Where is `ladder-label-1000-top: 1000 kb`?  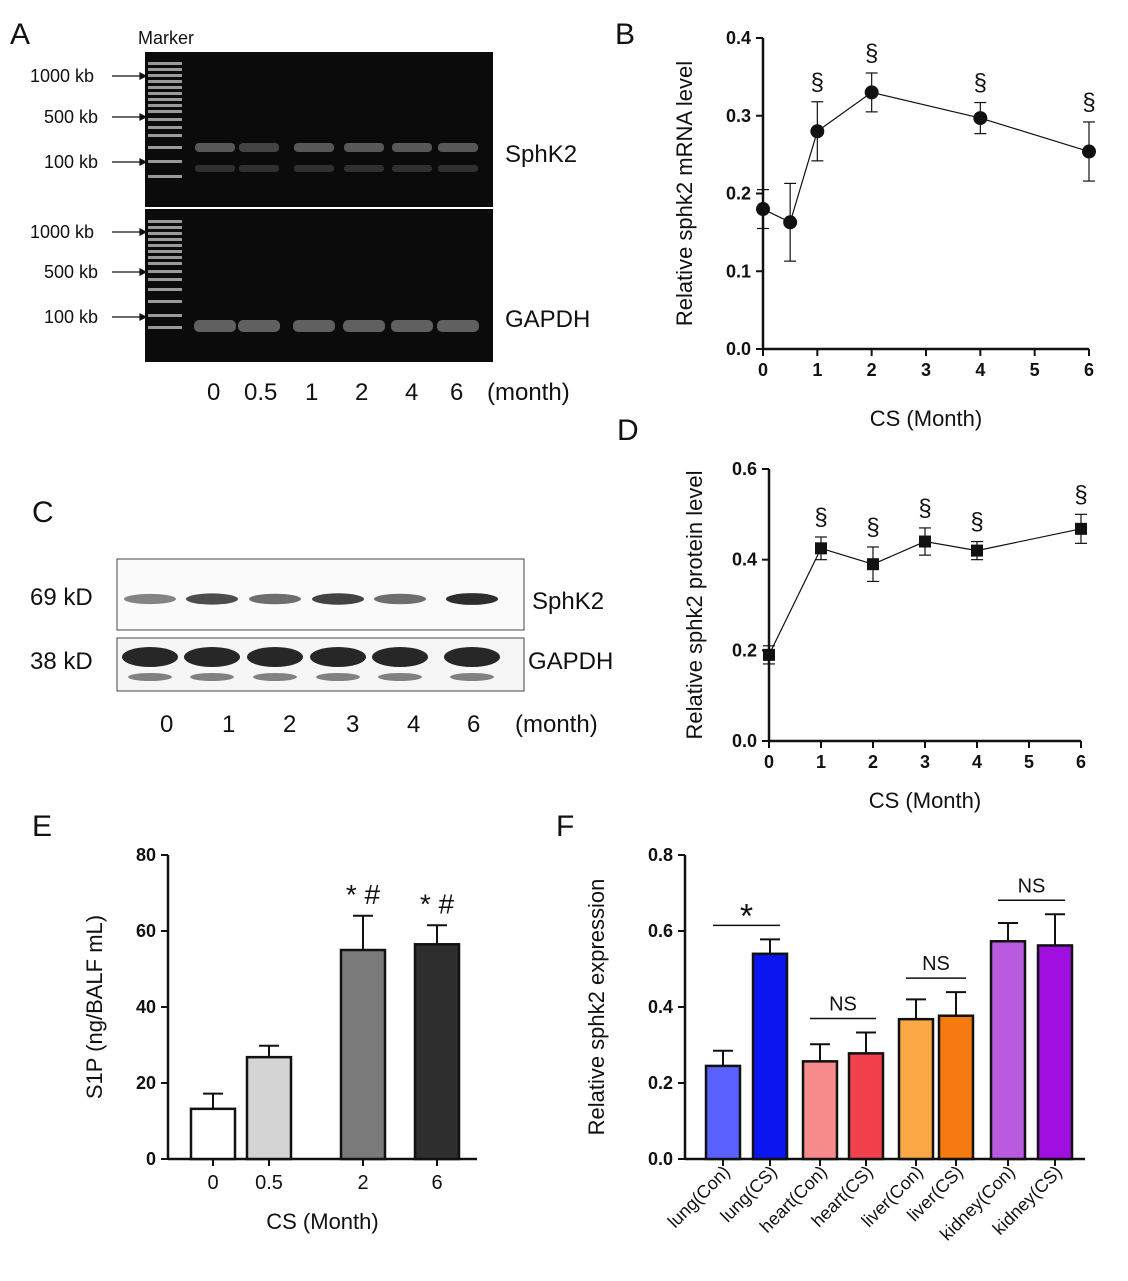
ladder-label-1000-top: 1000 kb is located at coordinates (62, 76).